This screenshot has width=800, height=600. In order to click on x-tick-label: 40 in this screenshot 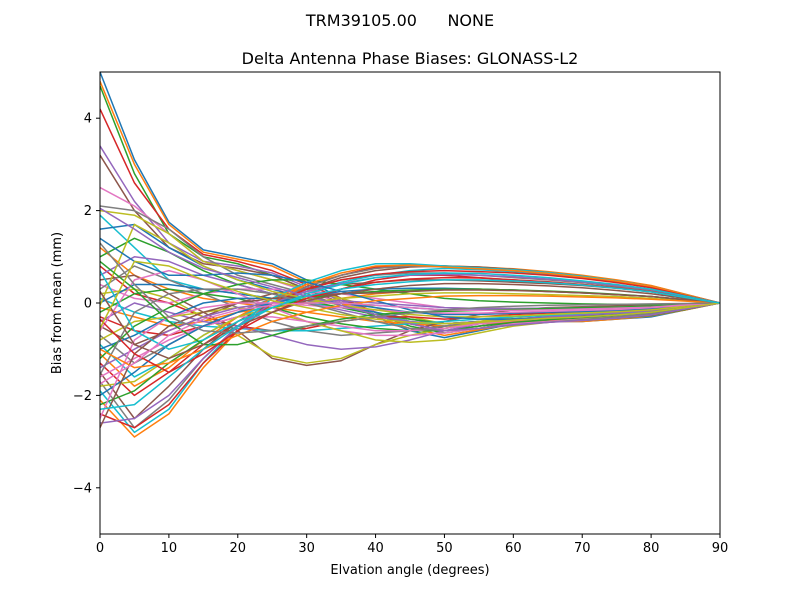, I will do `click(375, 548)`.